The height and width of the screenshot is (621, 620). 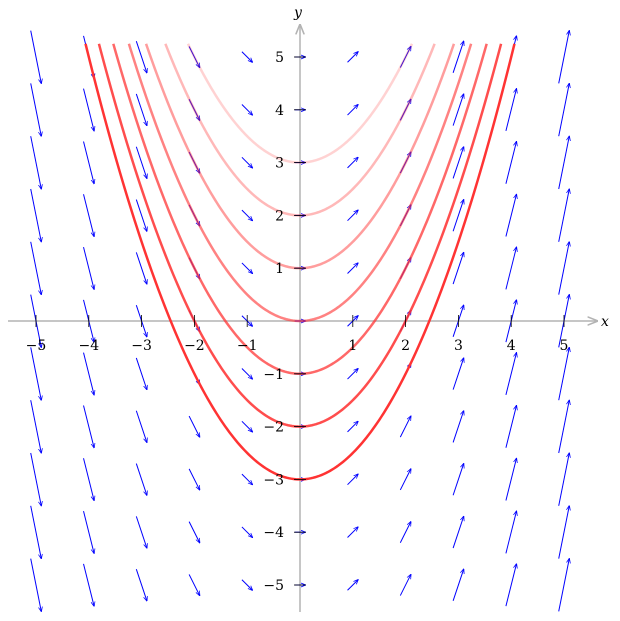 What do you see at coordinates (273, 375) in the screenshot?
I see `y-tick-label: −1` at bounding box center [273, 375].